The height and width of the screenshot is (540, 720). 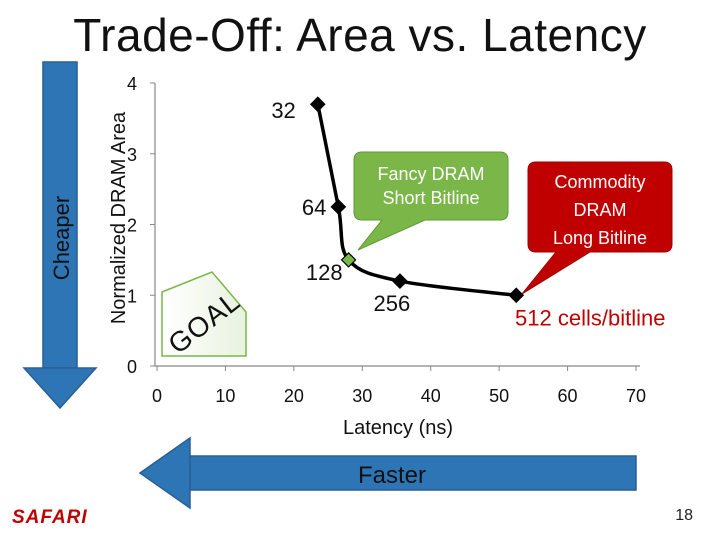 I want to click on page-number: 18, so click(x=684, y=515).